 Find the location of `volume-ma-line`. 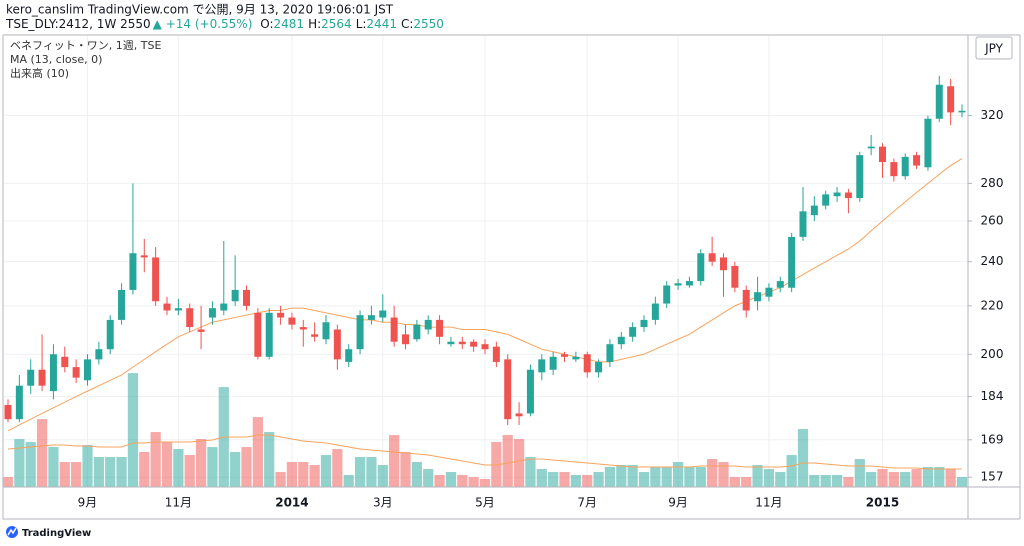

volume-ma-line is located at coordinates (484, 452).